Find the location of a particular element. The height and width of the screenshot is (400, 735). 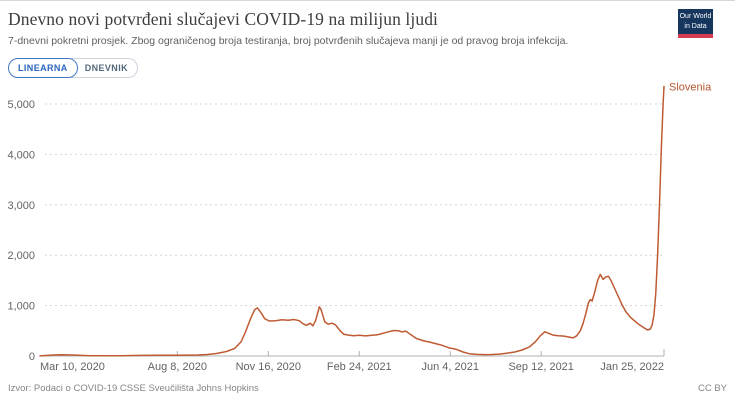

log-scale-button: DNEVNIK is located at coordinates (103, 68).